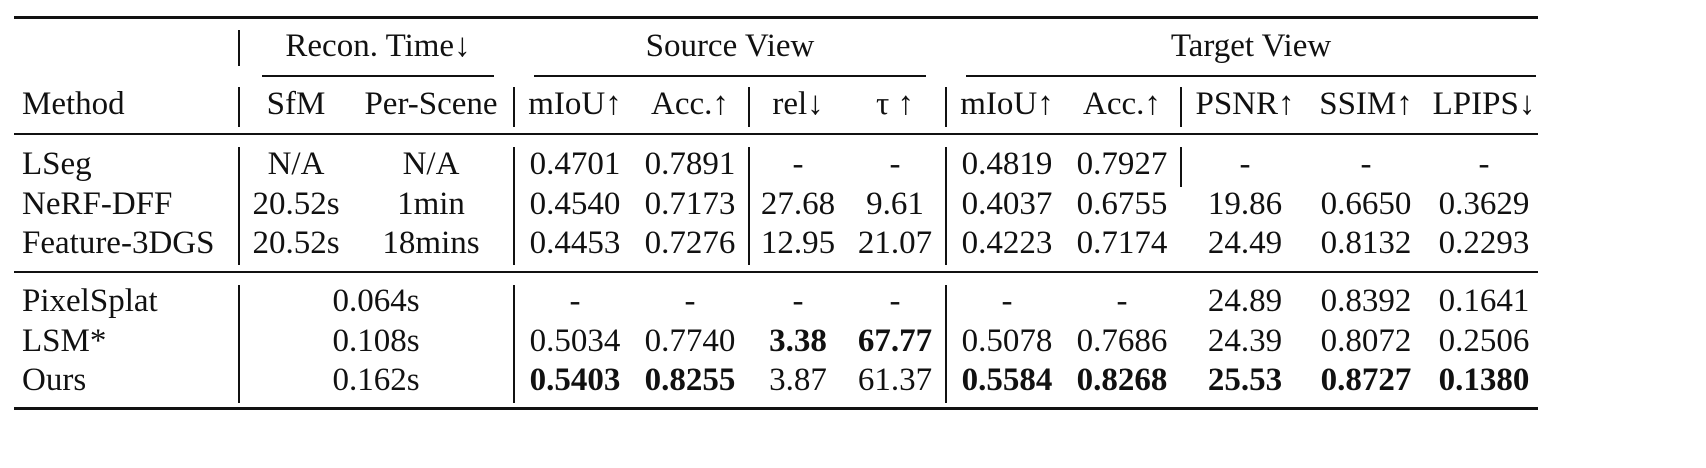 Image resolution: width=1706 pixels, height=468 pixels. I want to click on col-header-rel: rel↓, so click(798, 104).